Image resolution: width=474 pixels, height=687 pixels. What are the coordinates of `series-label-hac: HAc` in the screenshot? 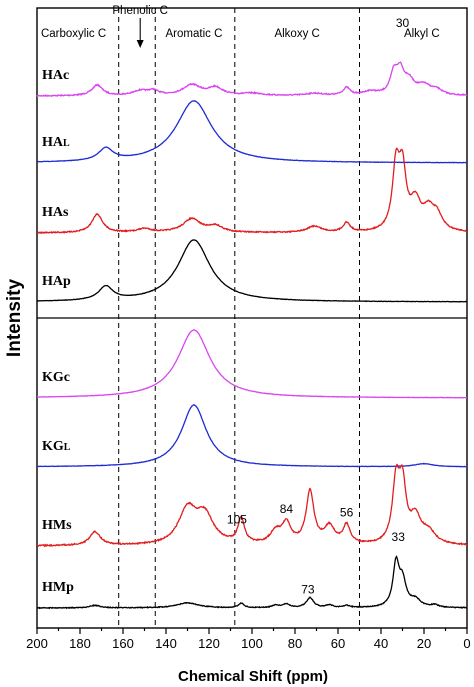 It's located at (55, 75).